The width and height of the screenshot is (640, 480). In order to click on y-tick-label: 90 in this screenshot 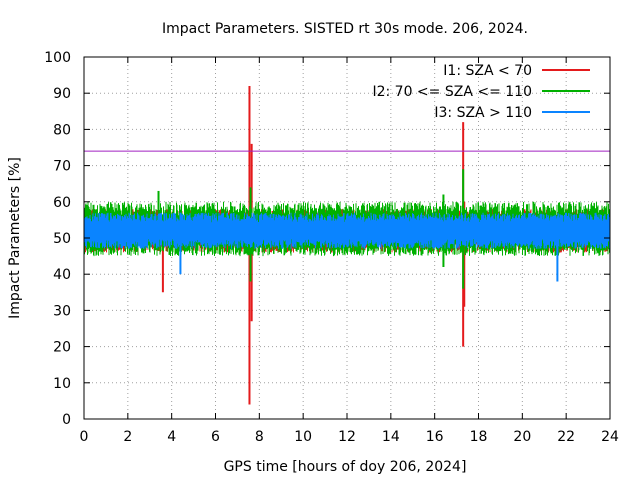, I will do `click(62, 94)`.